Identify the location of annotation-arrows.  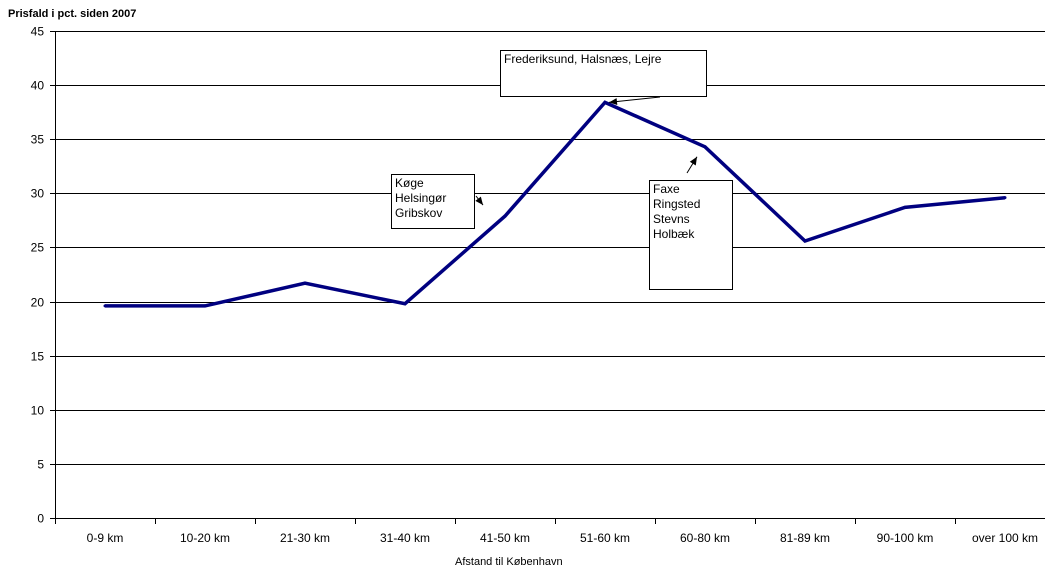
(586, 151).